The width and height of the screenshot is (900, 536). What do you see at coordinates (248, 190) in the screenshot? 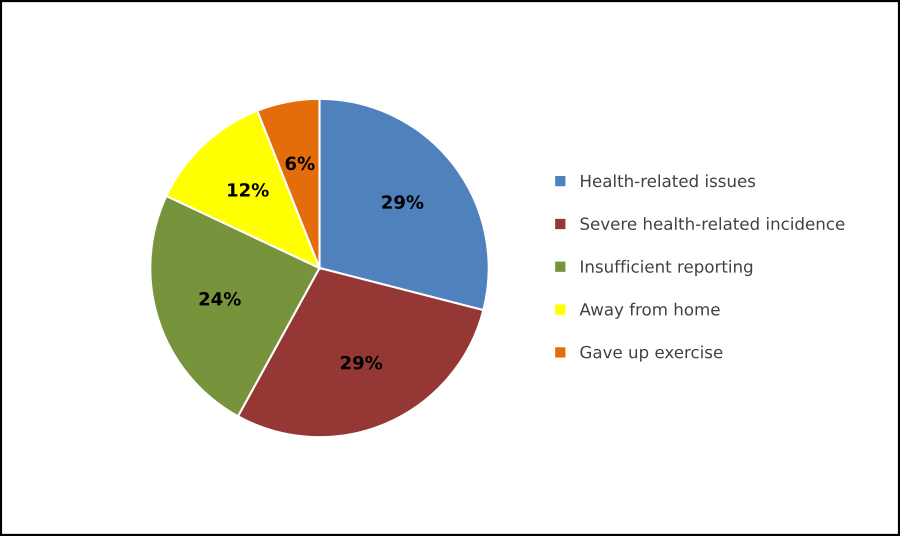
I see `data-label: 12%` at bounding box center [248, 190].